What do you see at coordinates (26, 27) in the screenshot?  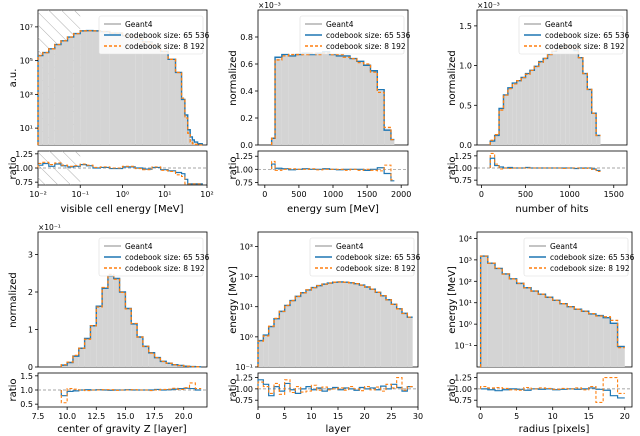 I see `y-tick-label: 10⁷` at bounding box center [26, 27].